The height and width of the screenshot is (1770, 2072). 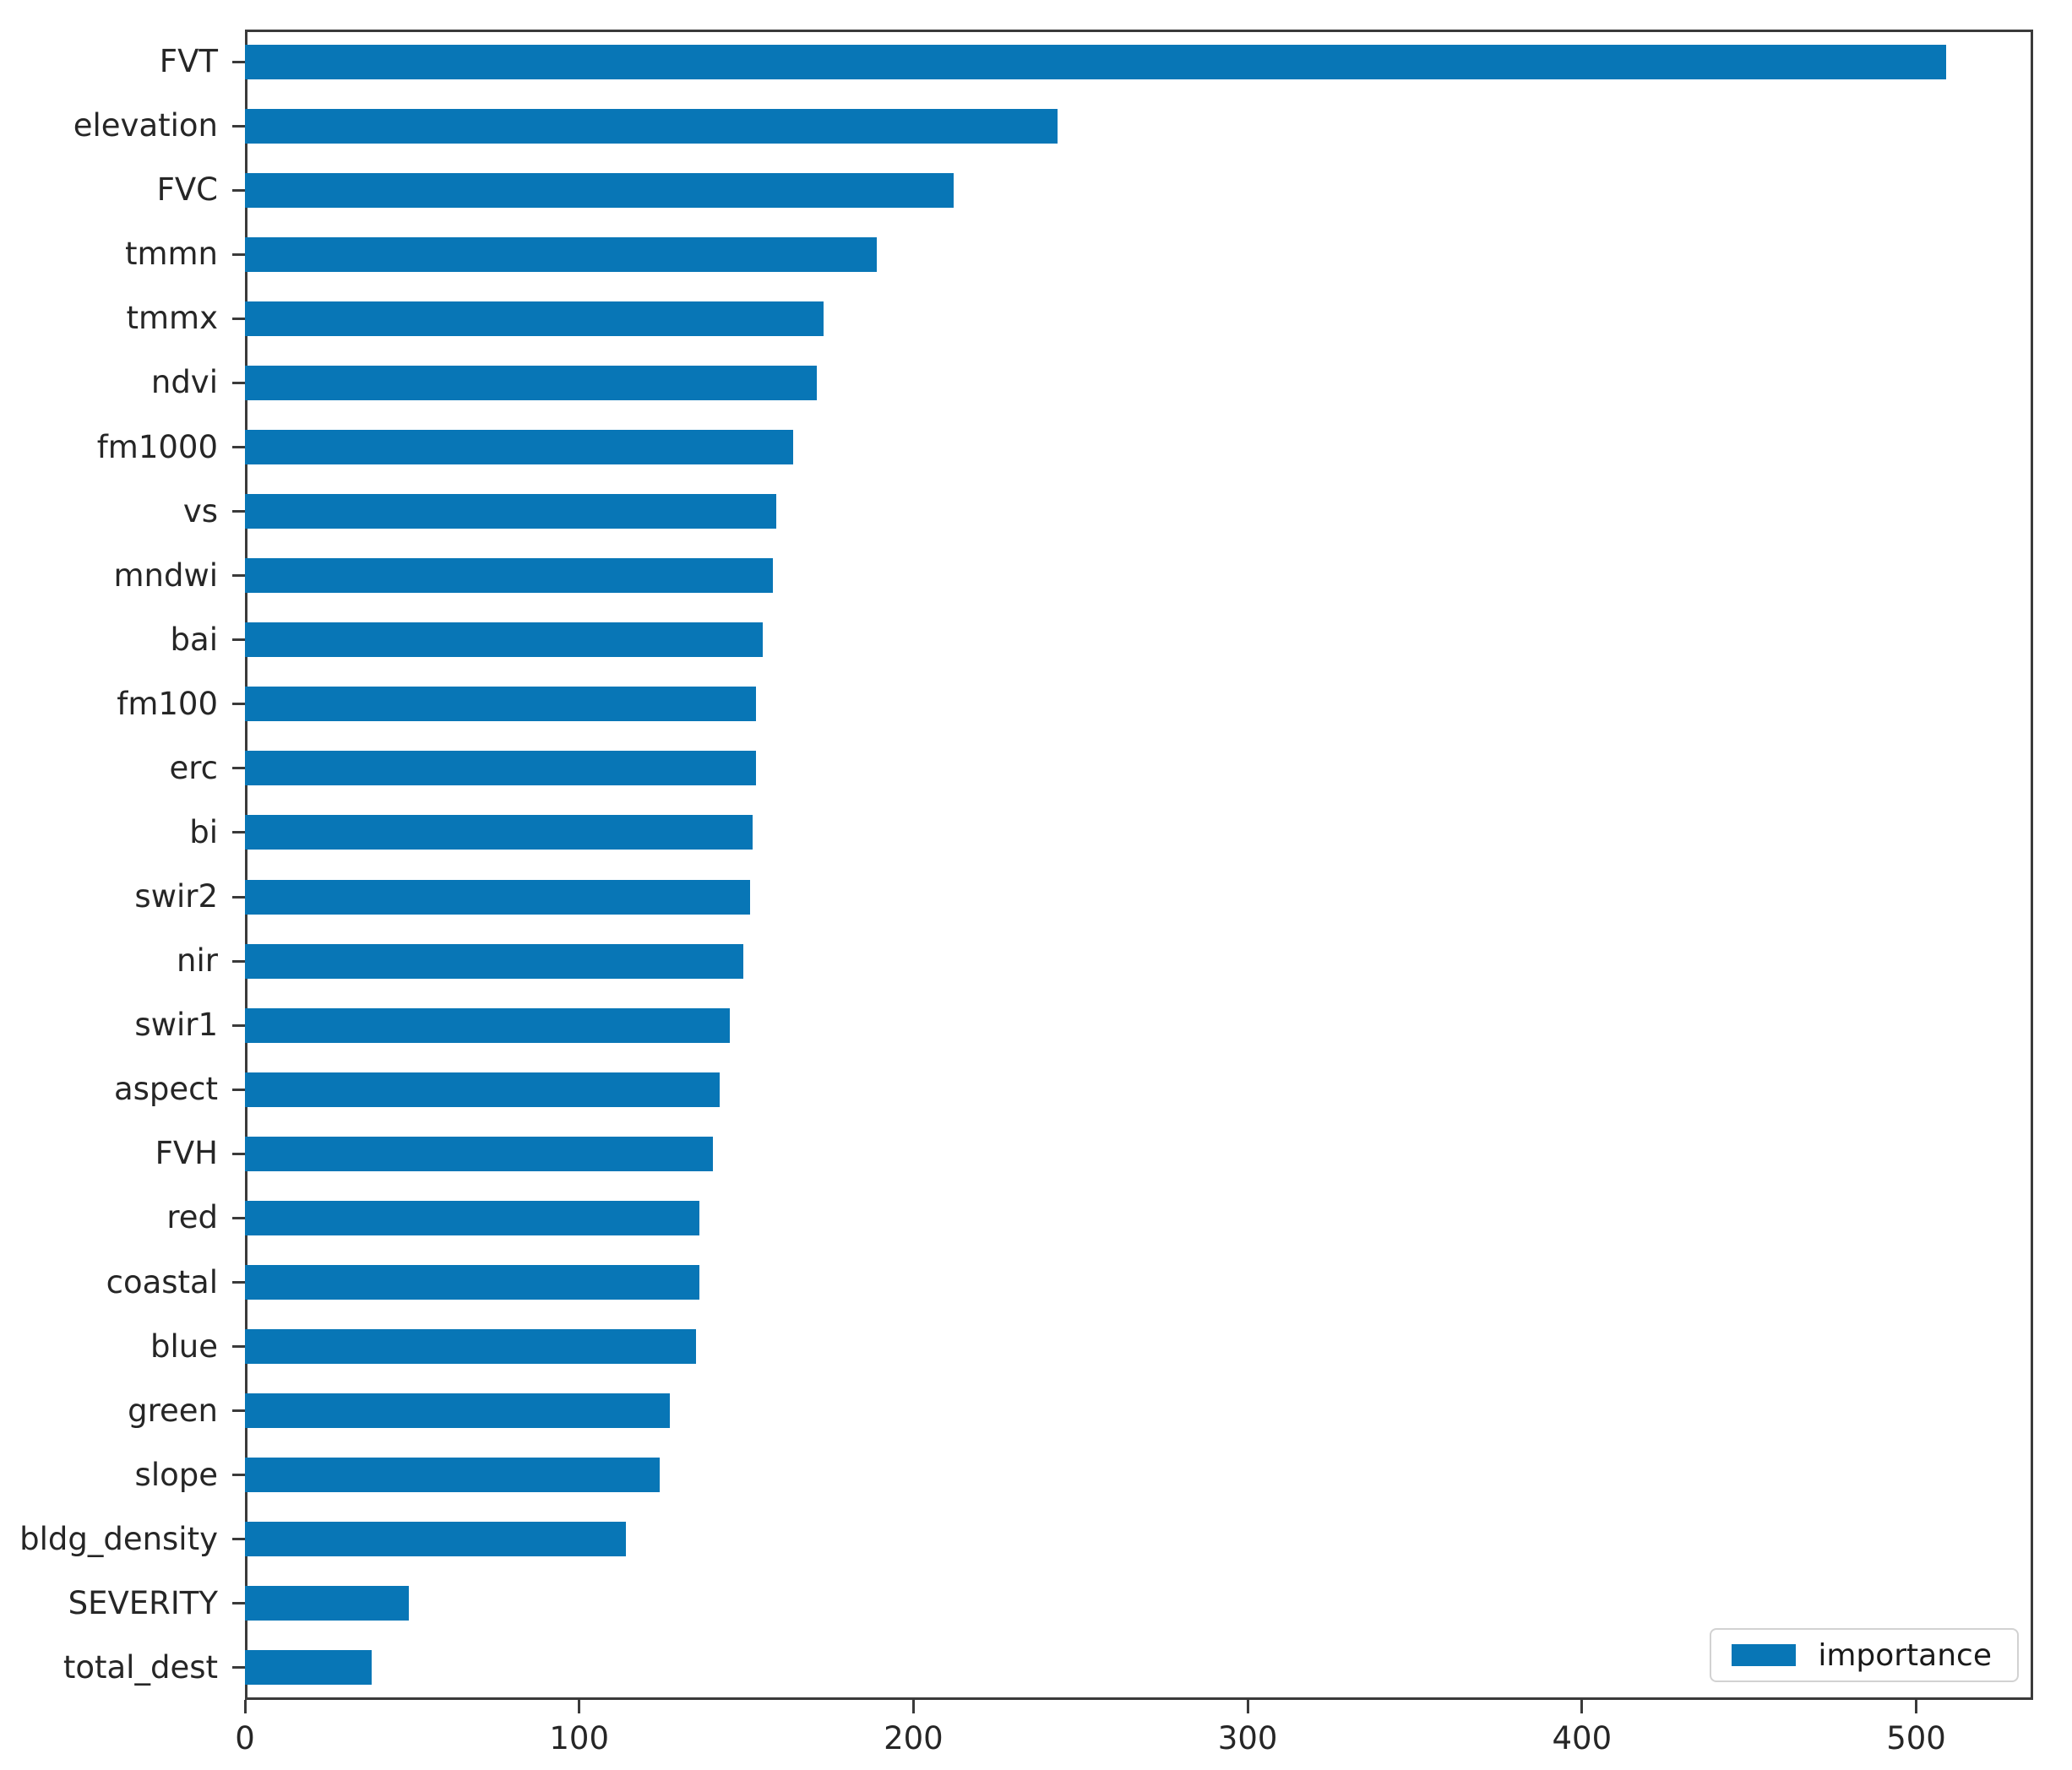 I want to click on y-label-fm1000: fm1000, so click(x=157, y=446).